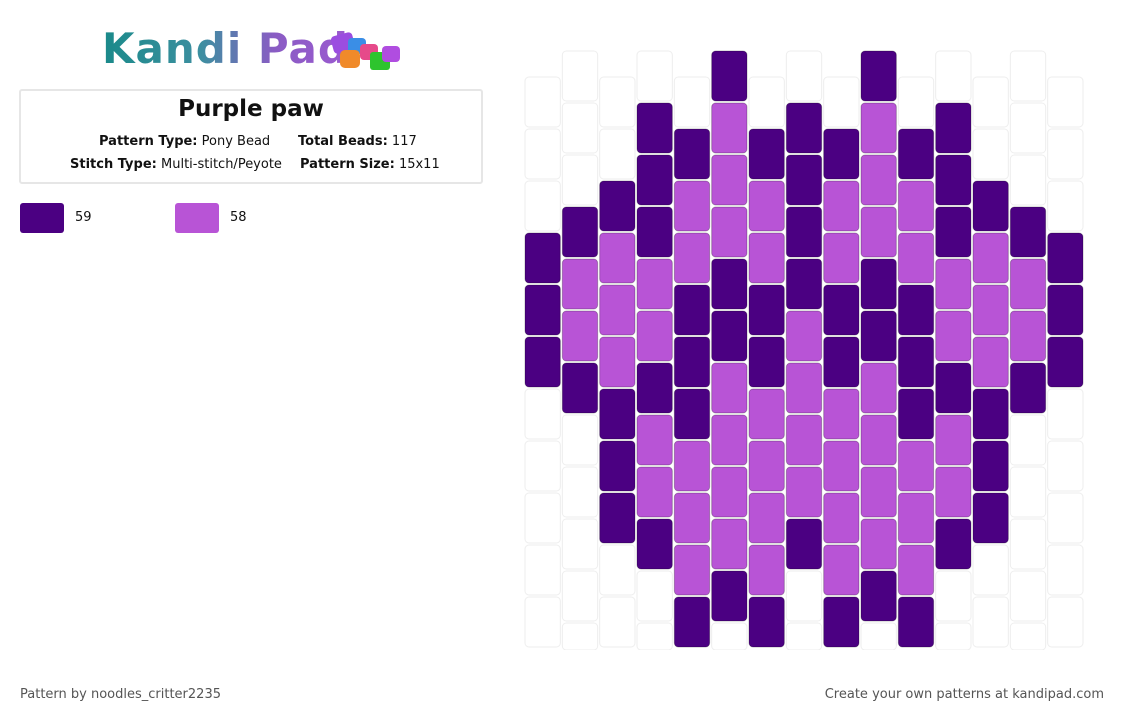  What do you see at coordinates (113, 164) in the screenshot?
I see `detail-label: Stitch Type:` at bounding box center [113, 164].